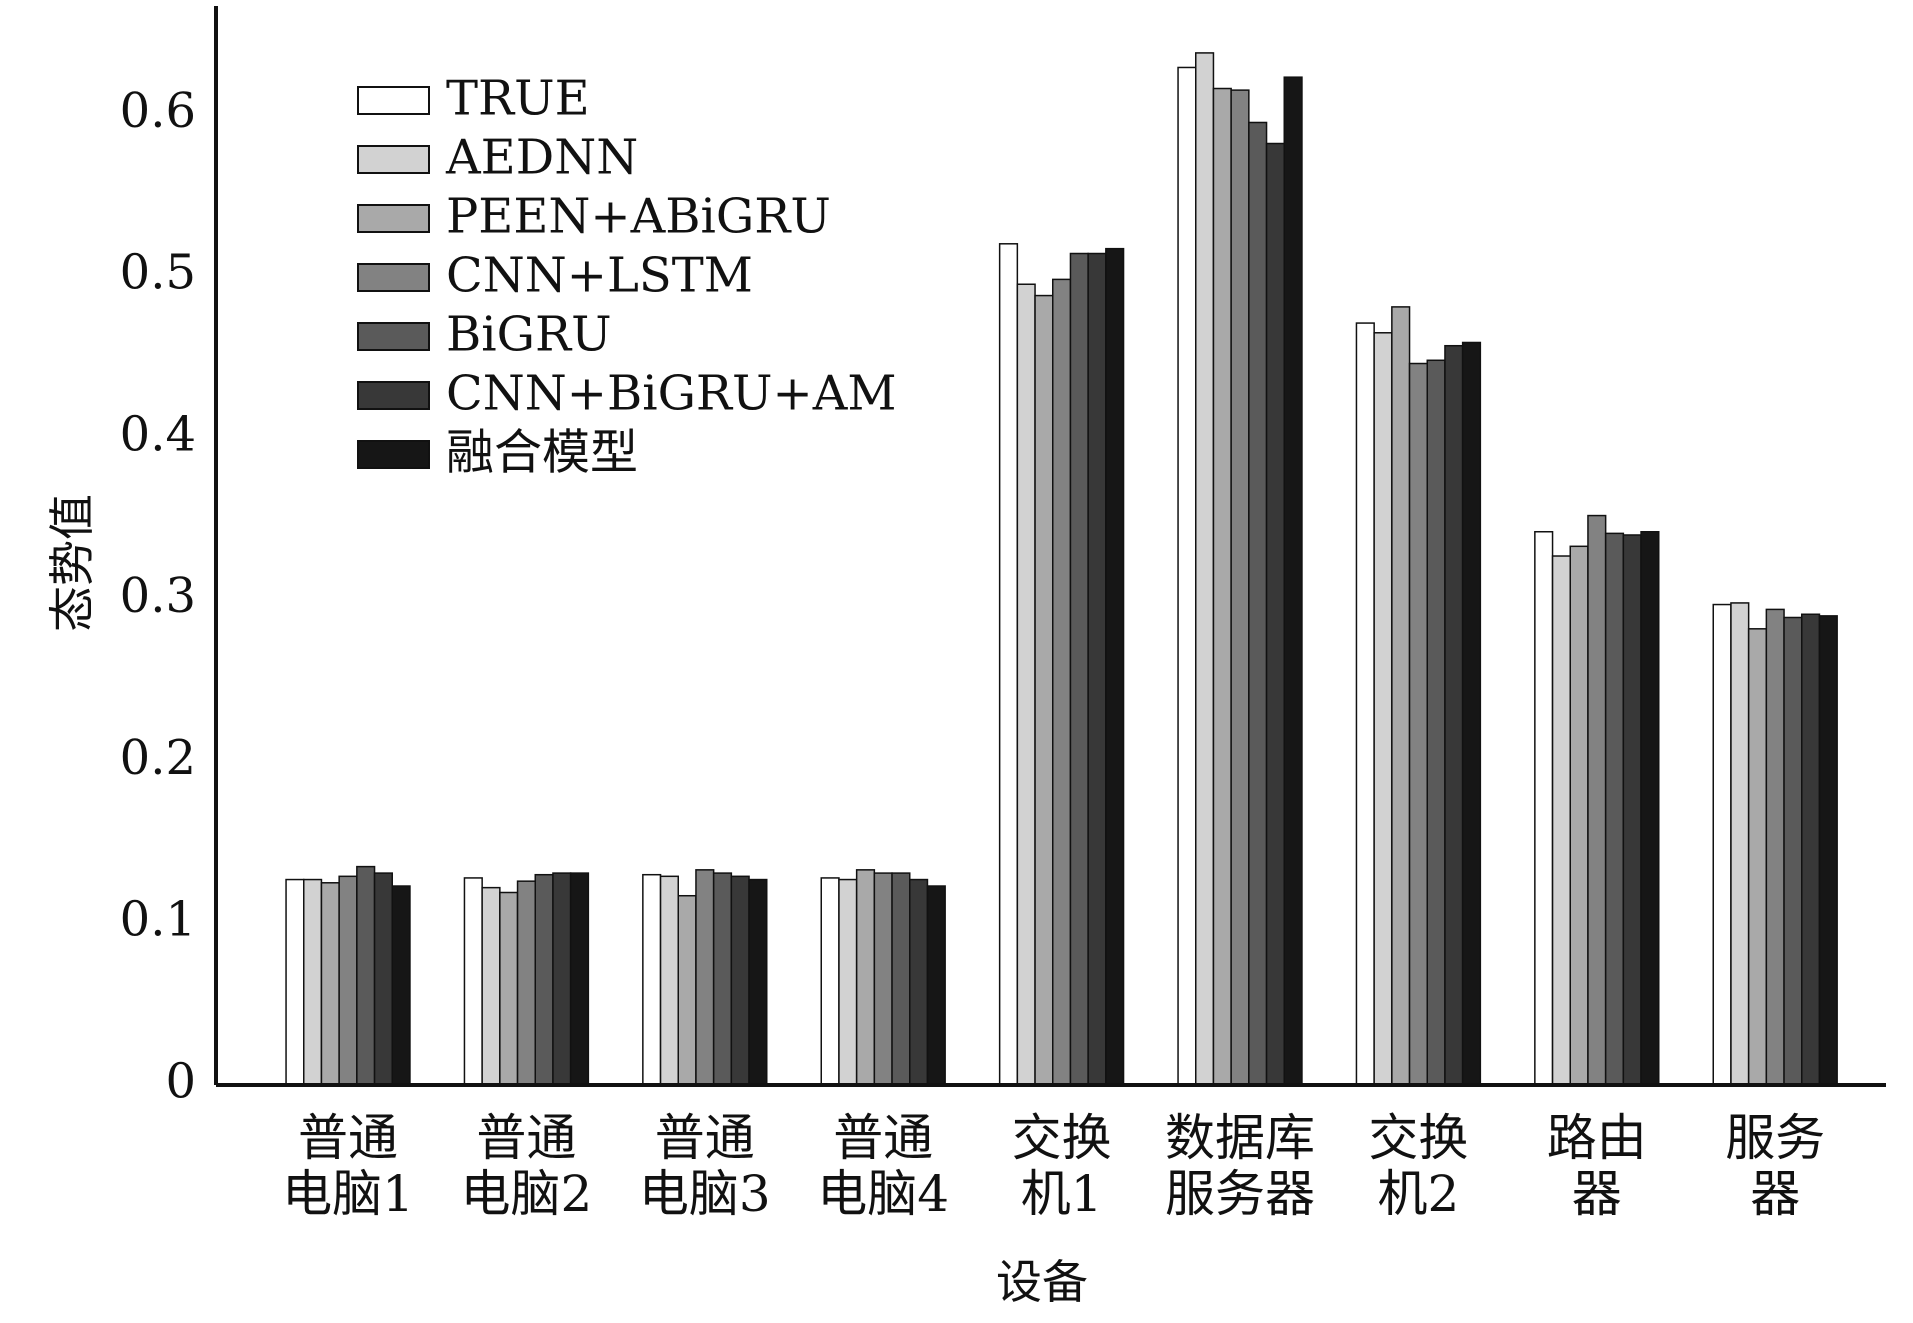 The width and height of the screenshot is (1913, 1323). What do you see at coordinates (542, 453) in the screenshot?
I see `legend-label: 融合模型` at bounding box center [542, 453].